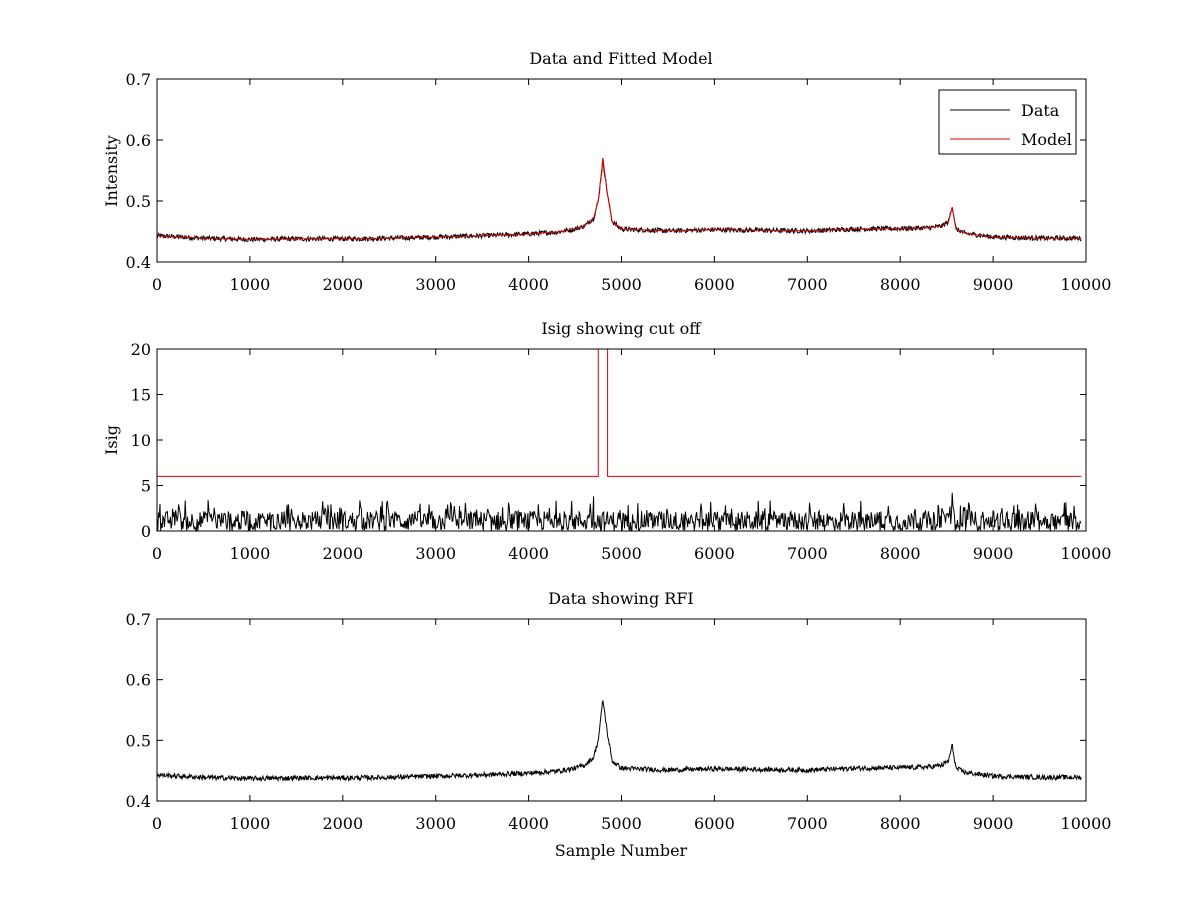  Describe the element at coordinates (619, 512) in the screenshot. I see `series-isig` at that location.